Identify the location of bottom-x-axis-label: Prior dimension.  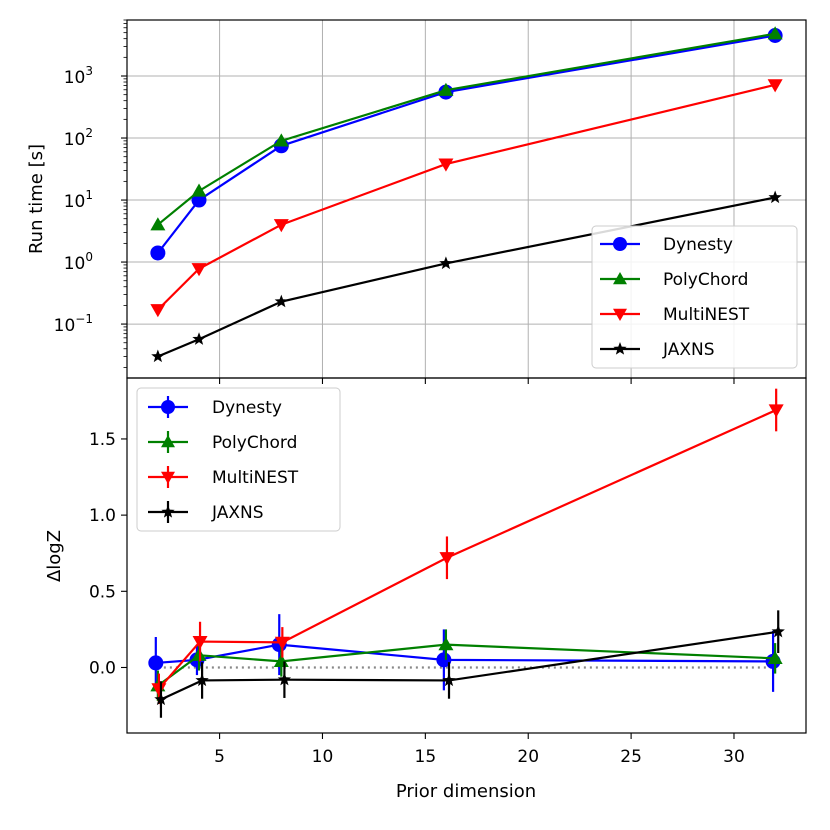
(466, 791).